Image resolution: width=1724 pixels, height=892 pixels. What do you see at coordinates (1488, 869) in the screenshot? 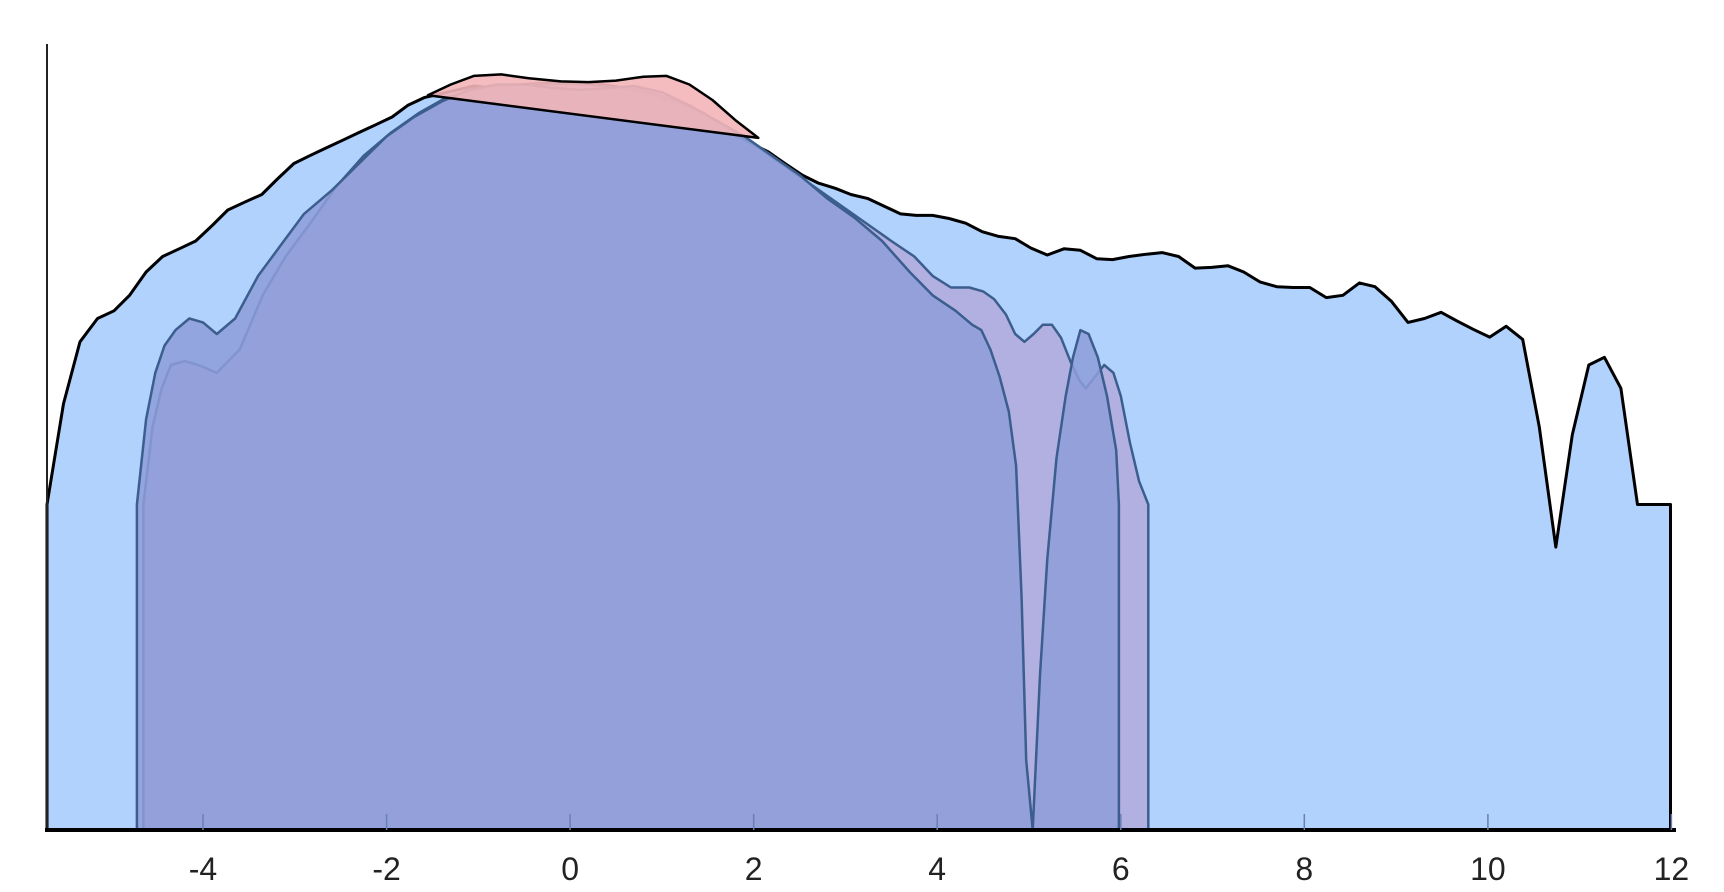
I see `x-tick-label: 10` at bounding box center [1488, 869].